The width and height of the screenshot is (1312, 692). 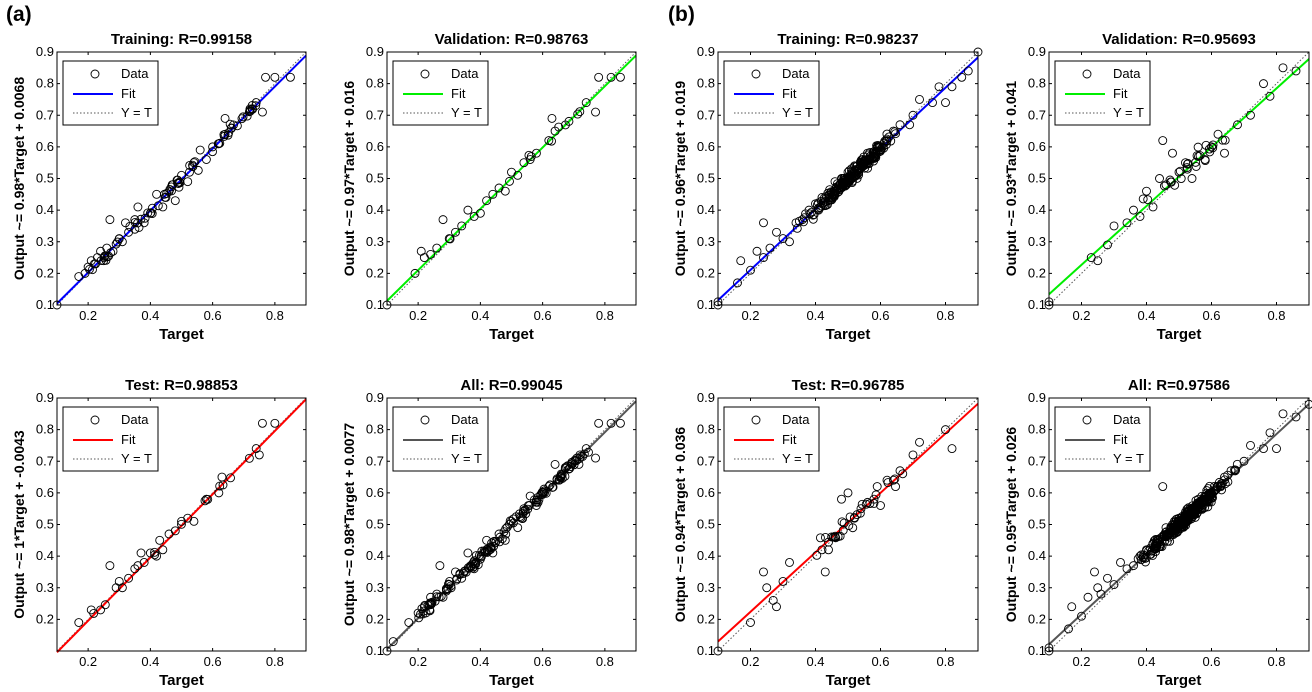 What do you see at coordinates (1037, 650) in the screenshot?
I see `y-tick-label: 0.1` at bounding box center [1037, 650].